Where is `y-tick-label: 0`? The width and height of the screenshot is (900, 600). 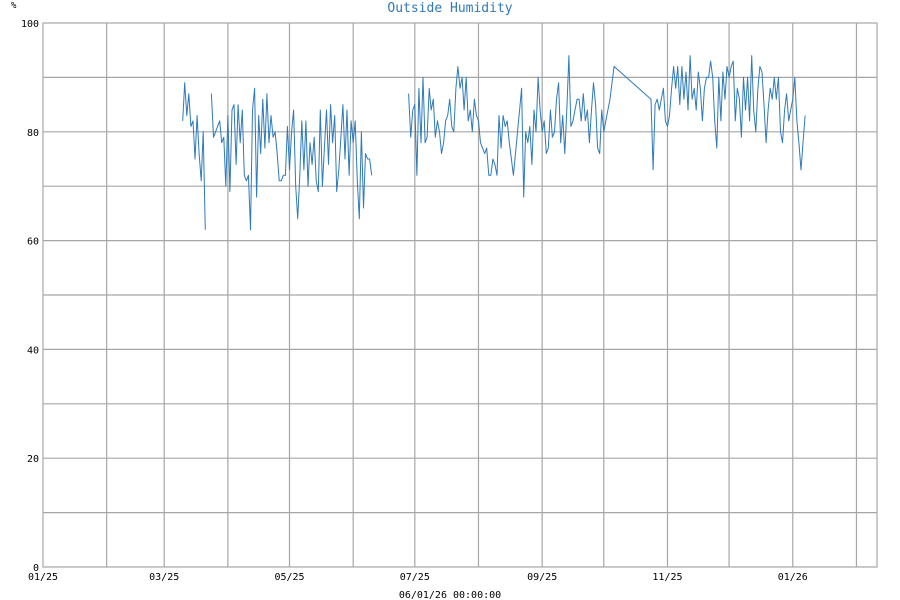 y-tick-label: 0 is located at coordinates (36, 568).